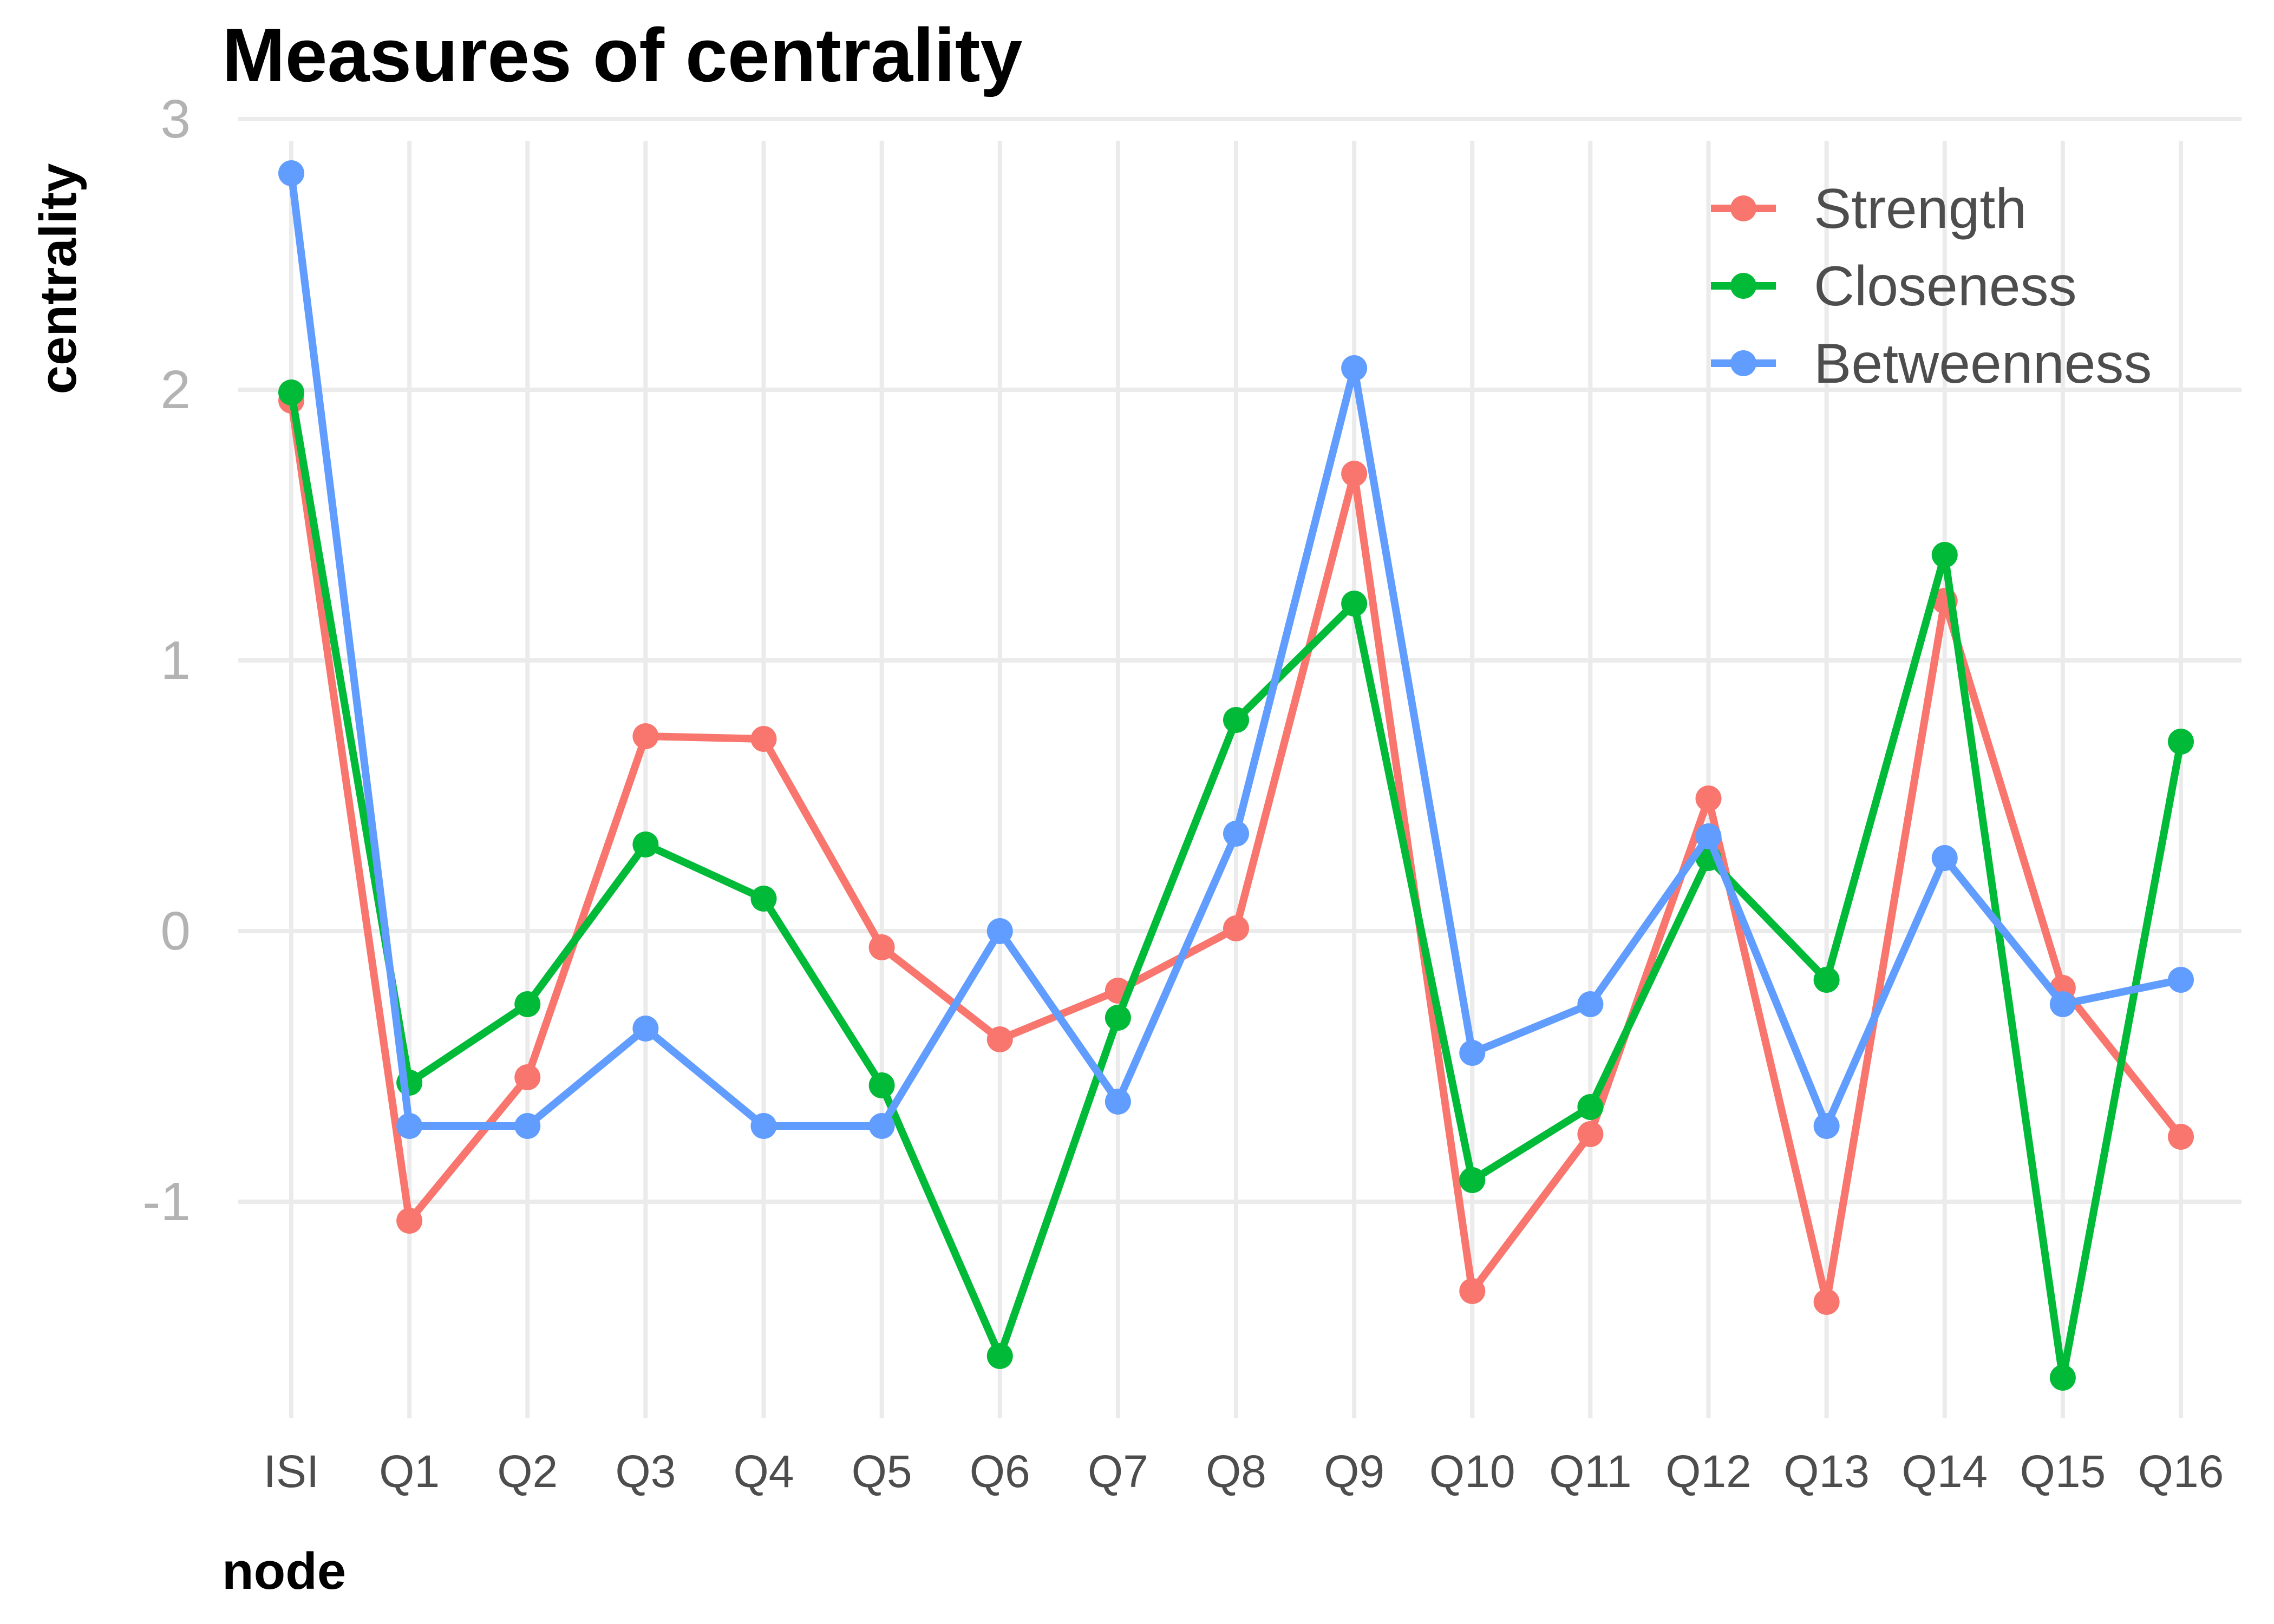 The width and height of the screenshot is (2274, 1624). What do you see at coordinates (1118, 1472) in the screenshot?
I see `x-tick-label: Q7` at bounding box center [1118, 1472].